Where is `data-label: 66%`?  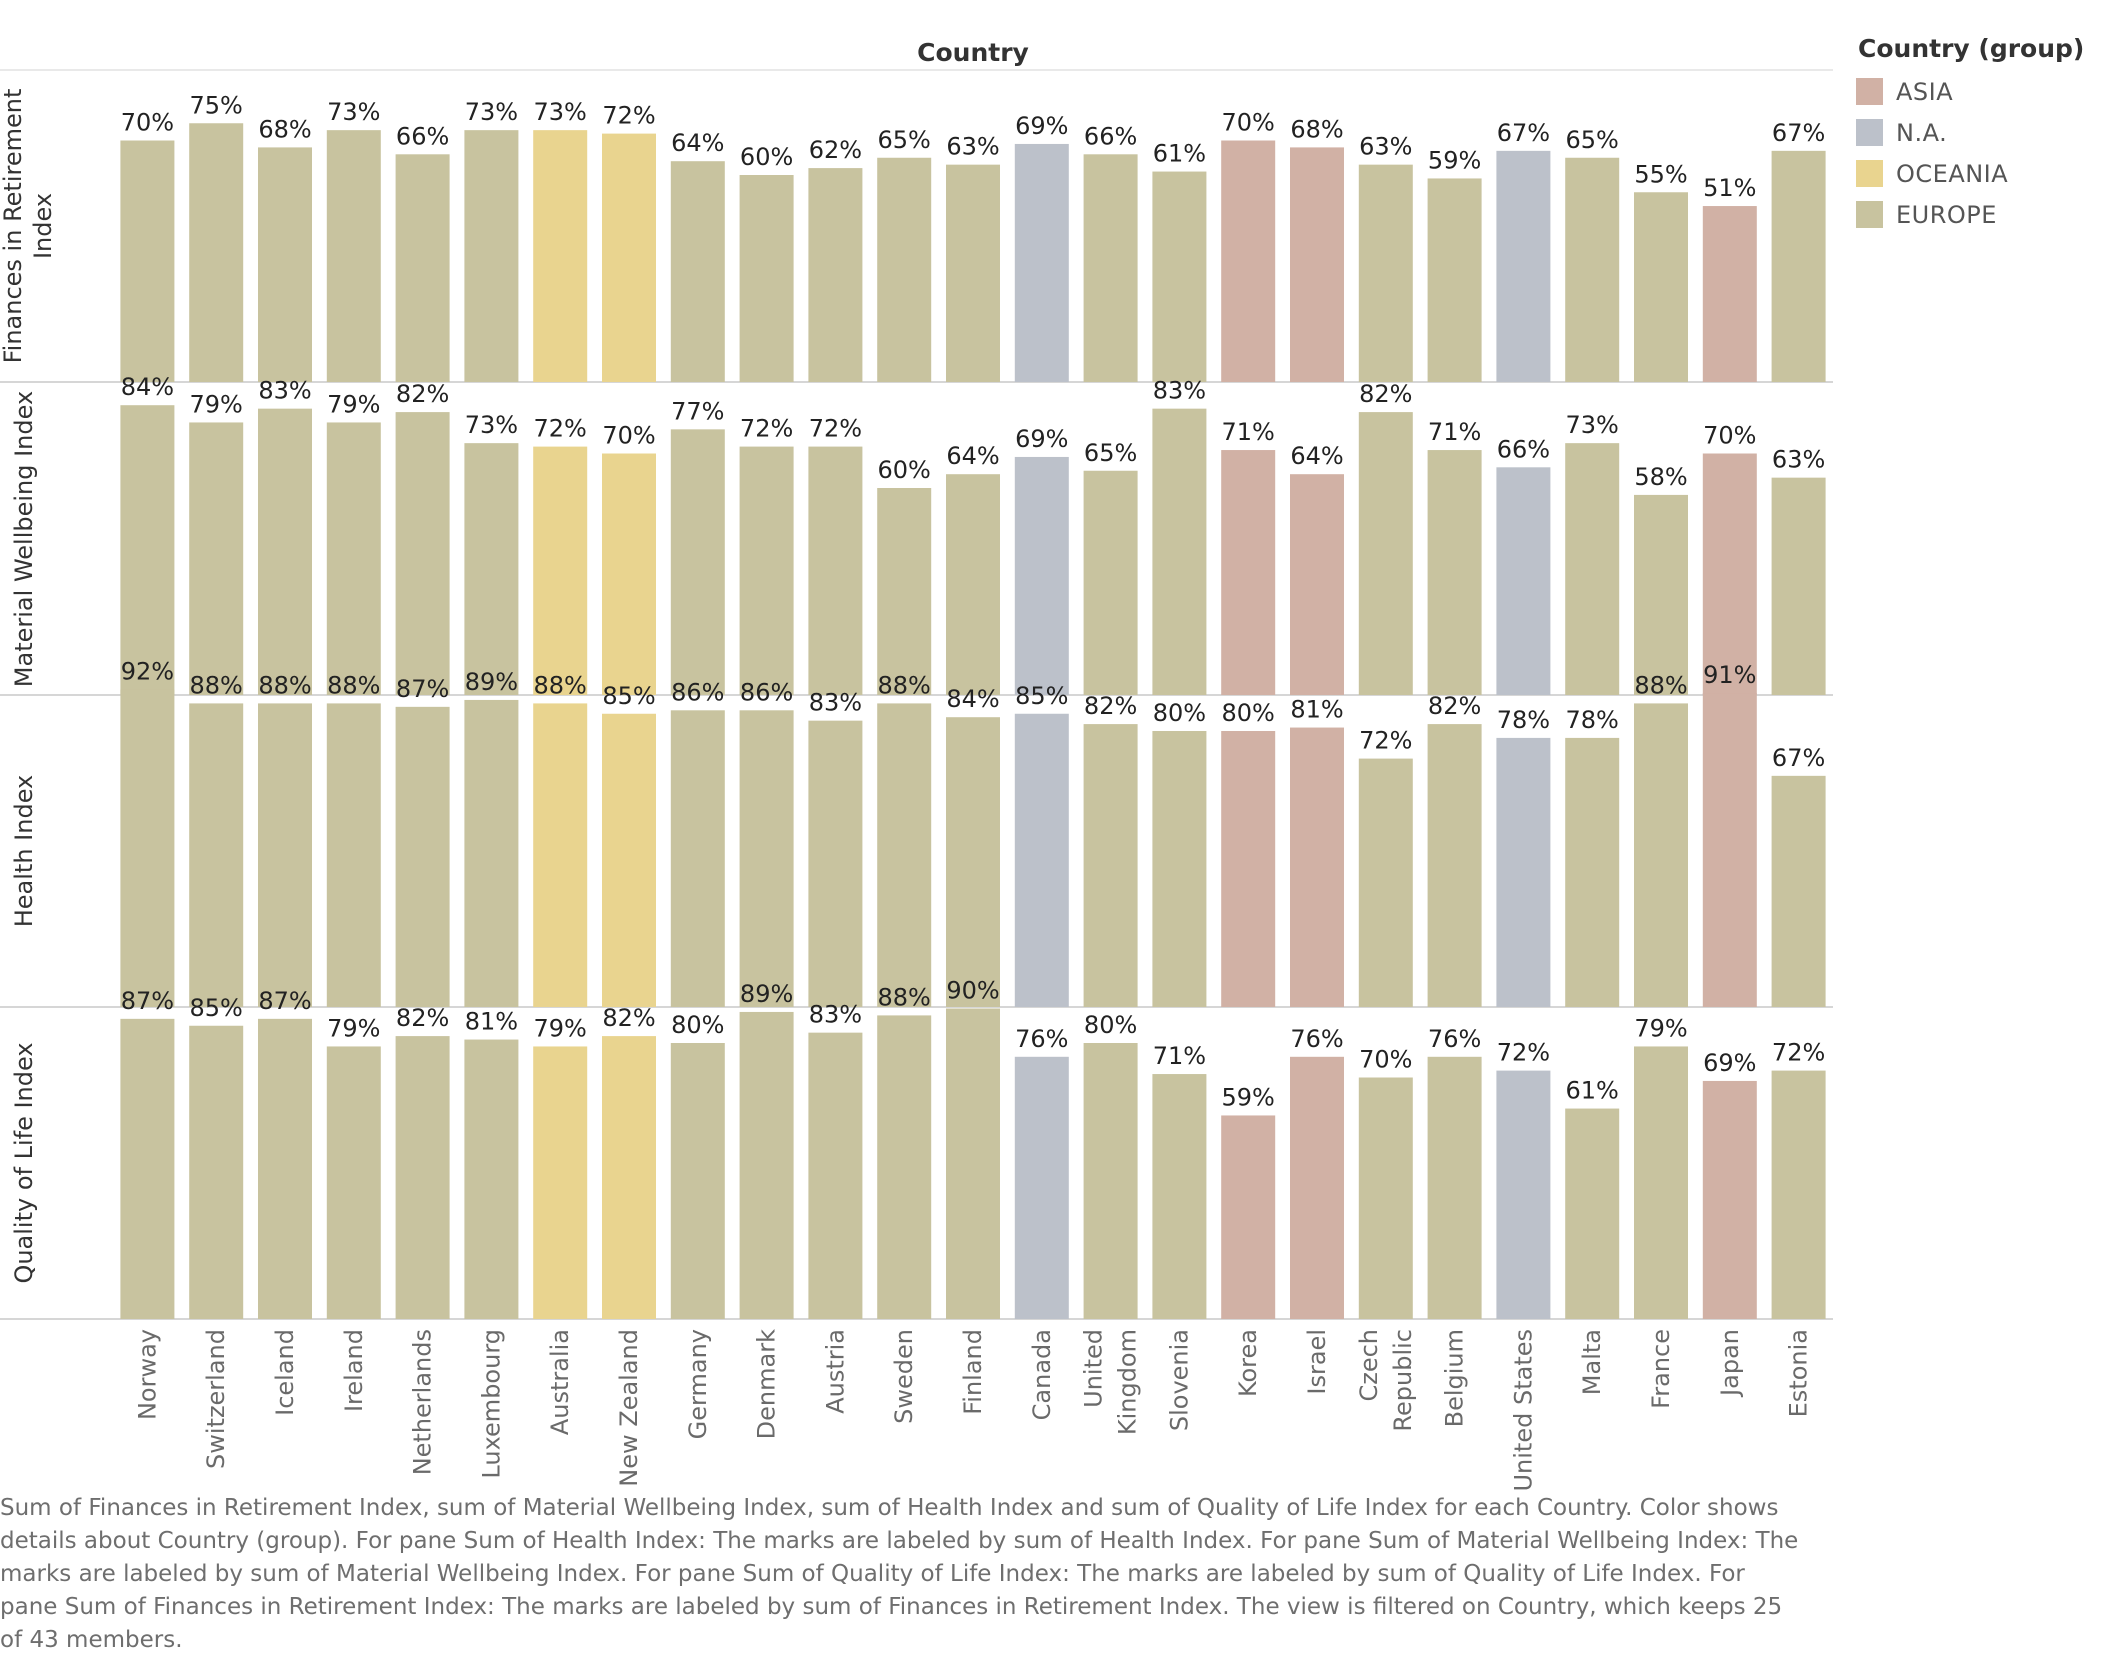
data-label: 66% is located at coordinates (1110, 136).